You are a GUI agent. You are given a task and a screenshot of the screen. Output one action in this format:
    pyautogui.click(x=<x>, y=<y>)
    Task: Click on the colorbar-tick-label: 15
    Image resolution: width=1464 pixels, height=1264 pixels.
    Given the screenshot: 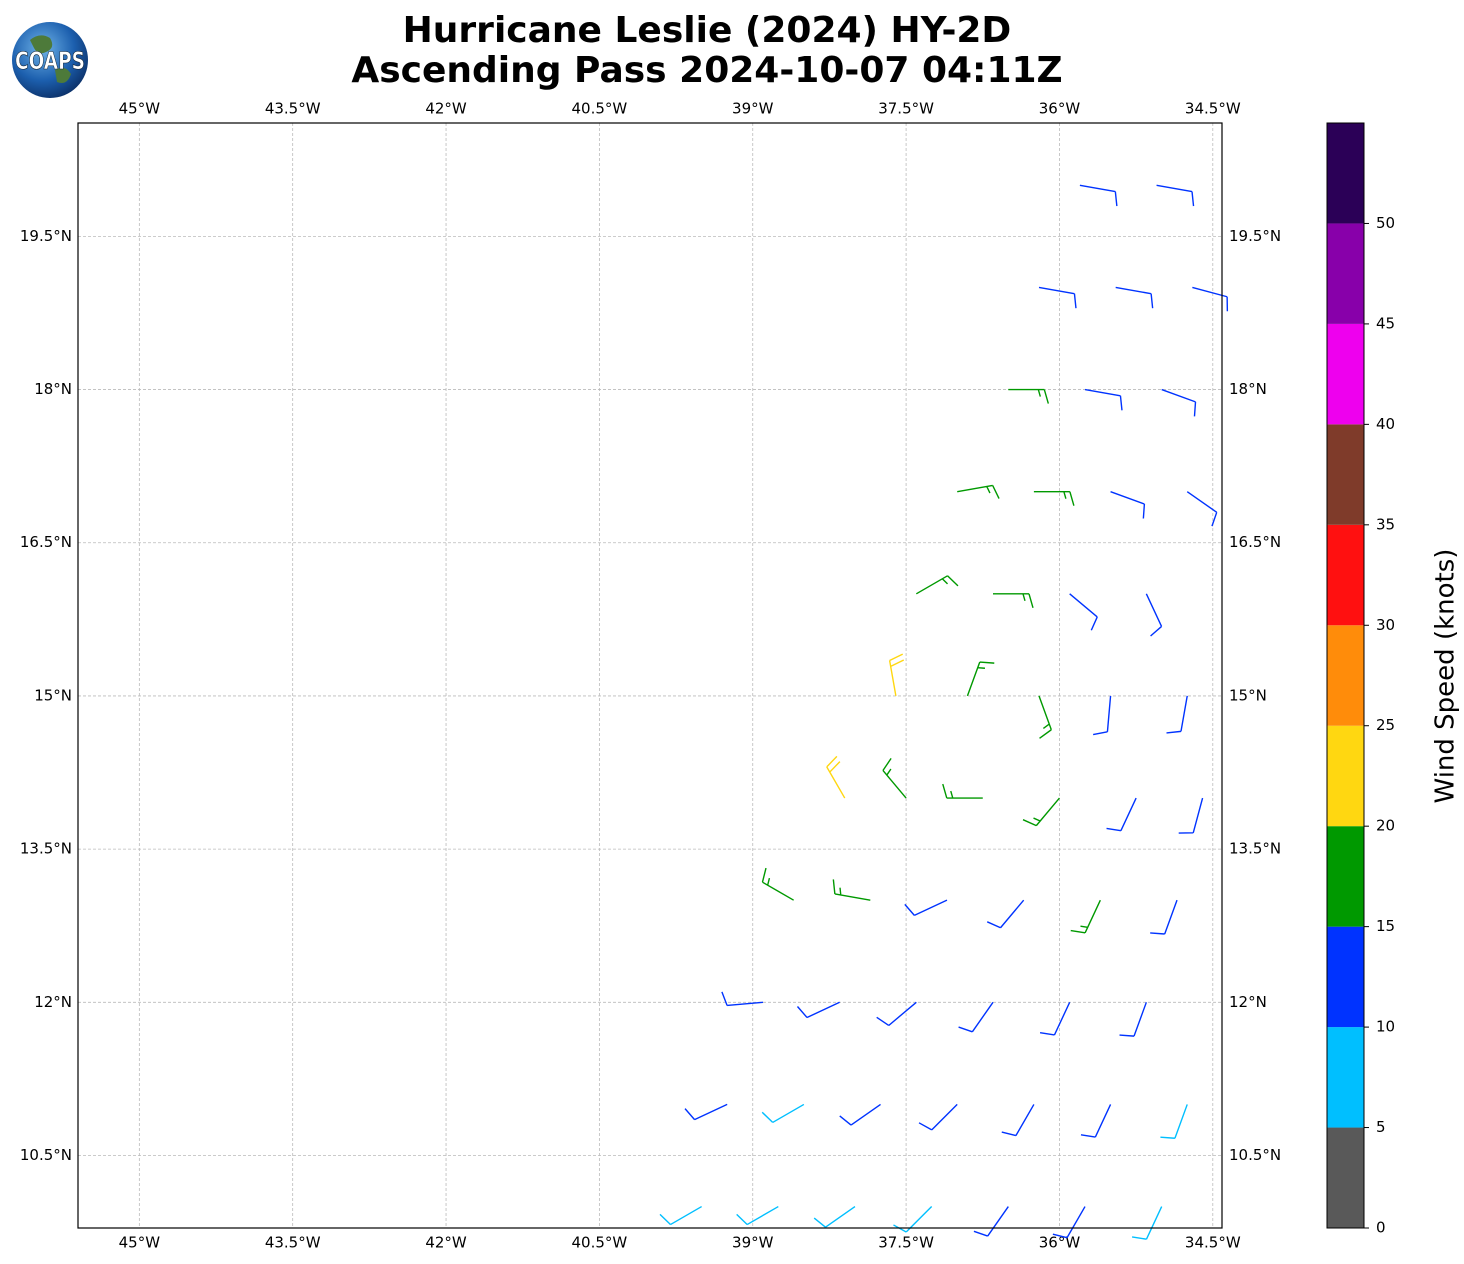 What is the action you would take?
    pyautogui.click(x=1385, y=926)
    